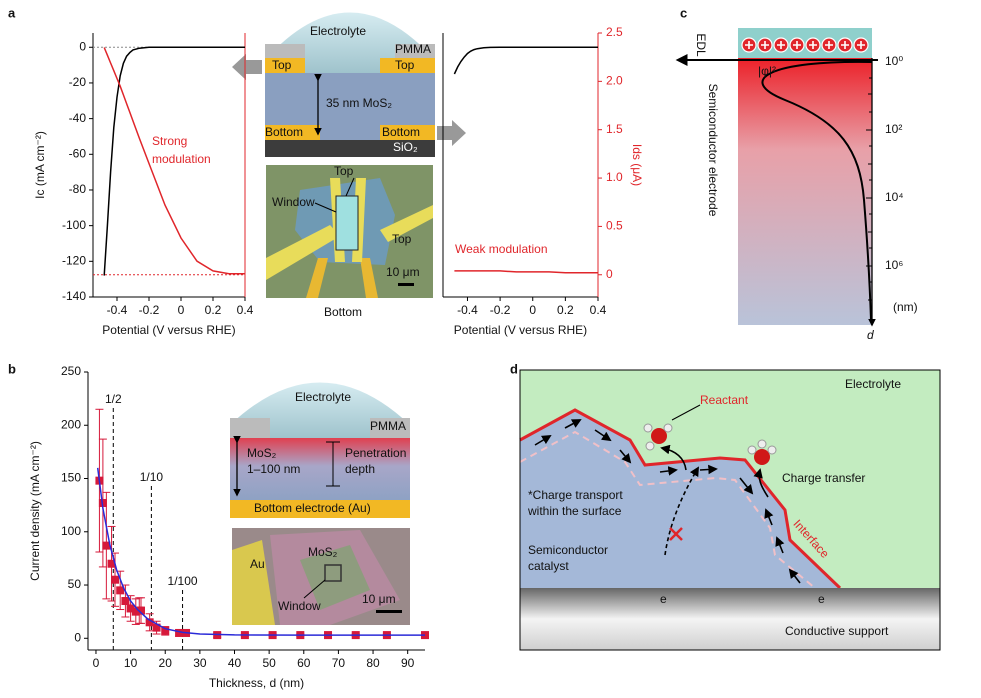 Image resolution: width=981 pixels, height=698 pixels. Describe the element at coordinates (183, 581) in the screenshot. I see `threshold-label: 1/100` at that location.